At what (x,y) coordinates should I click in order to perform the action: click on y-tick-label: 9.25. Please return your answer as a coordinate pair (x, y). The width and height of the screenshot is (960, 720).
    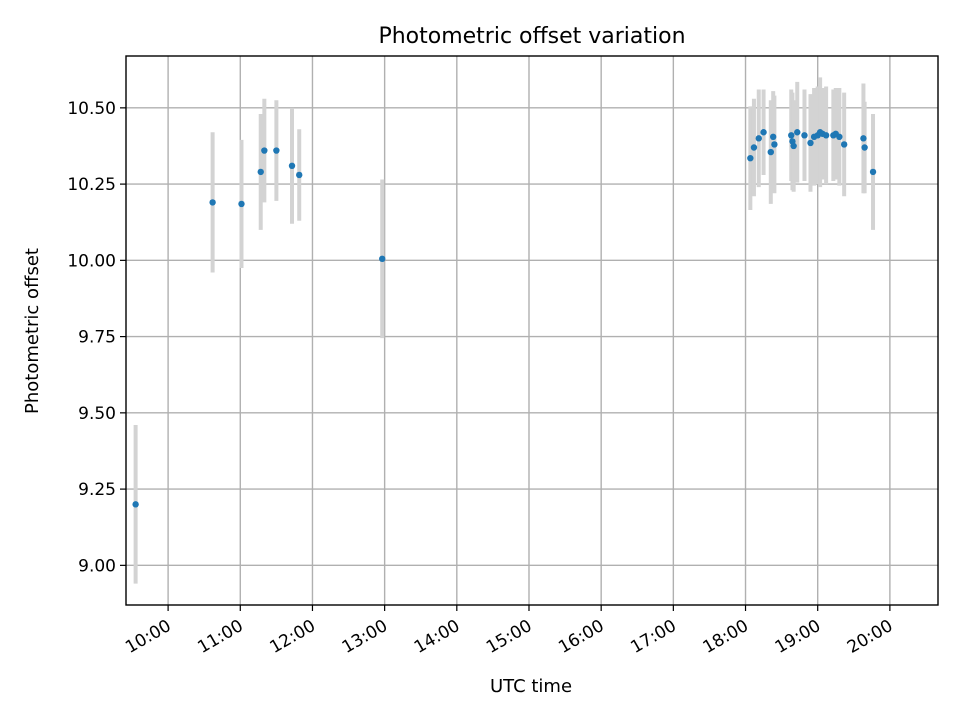
    Looking at the image, I should click on (97, 490).